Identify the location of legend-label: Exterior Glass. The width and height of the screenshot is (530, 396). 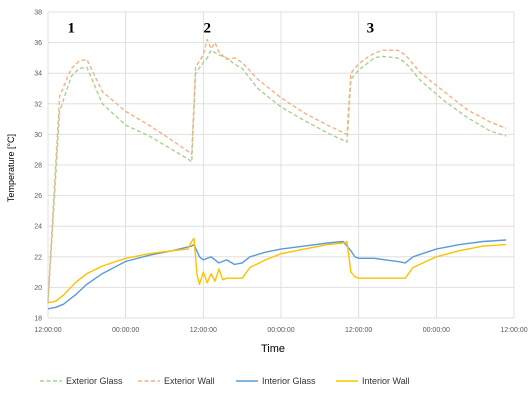
(94, 381).